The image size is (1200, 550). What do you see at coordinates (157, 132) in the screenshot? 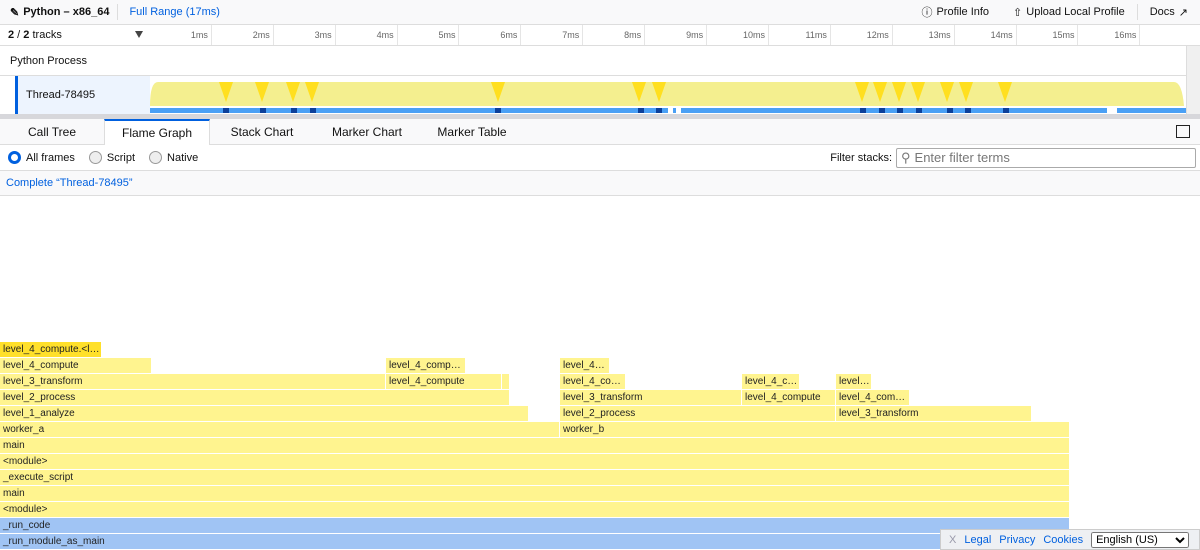
I see `tab-flame-graph: Flame Graph` at bounding box center [157, 132].